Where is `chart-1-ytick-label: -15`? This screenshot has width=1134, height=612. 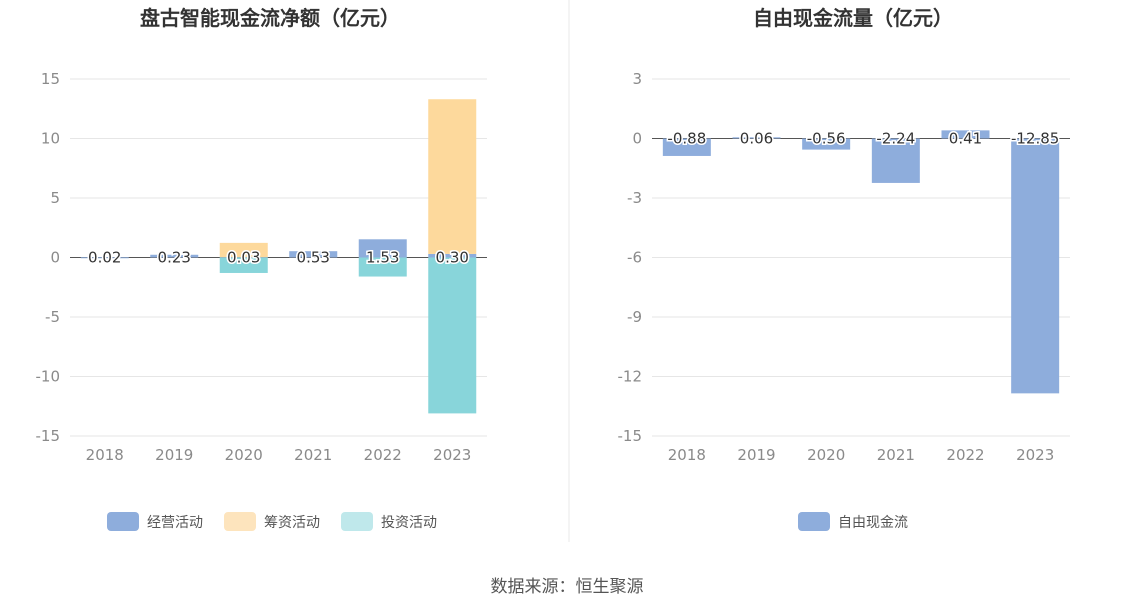 chart-1-ytick-label: -15 is located at coordinates (630, 436).